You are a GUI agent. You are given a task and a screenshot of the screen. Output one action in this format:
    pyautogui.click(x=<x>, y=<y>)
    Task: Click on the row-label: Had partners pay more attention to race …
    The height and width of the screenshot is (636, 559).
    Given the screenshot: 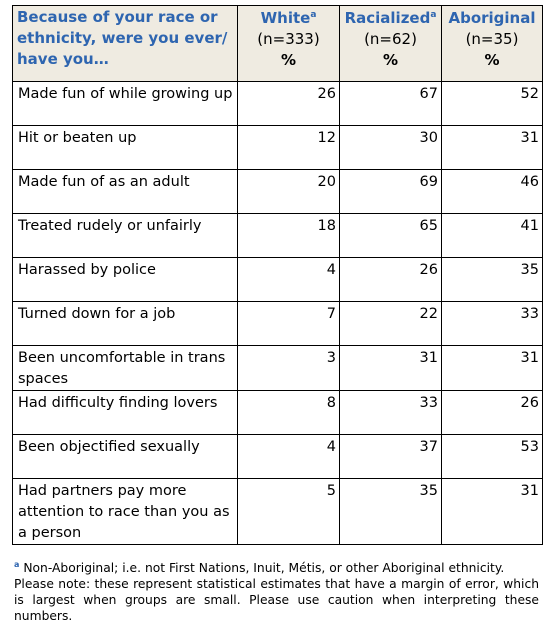 What is the action you would take?
    pyautogui.click(x=125, y=511)
    